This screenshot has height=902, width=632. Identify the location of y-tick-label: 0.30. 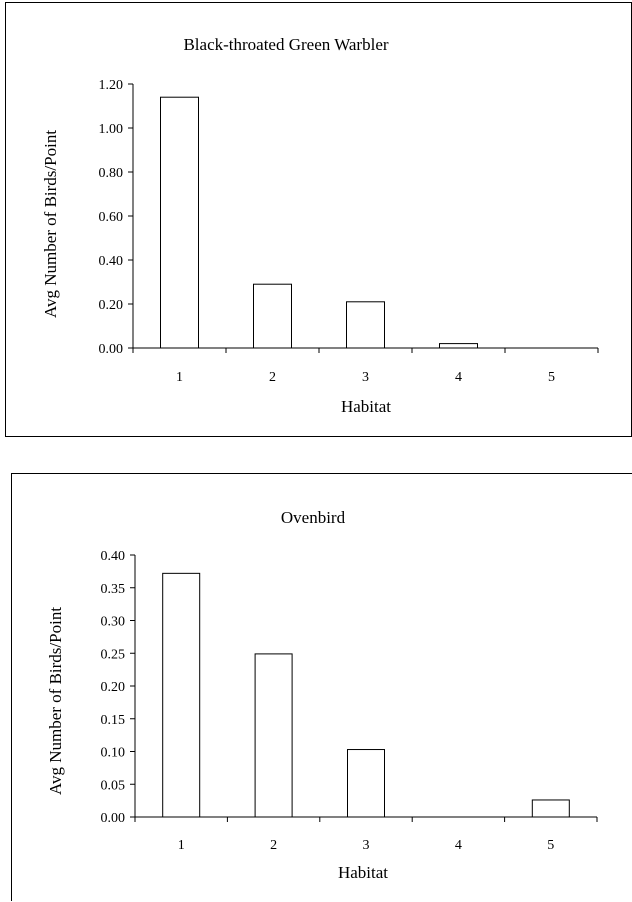
(113, 622).